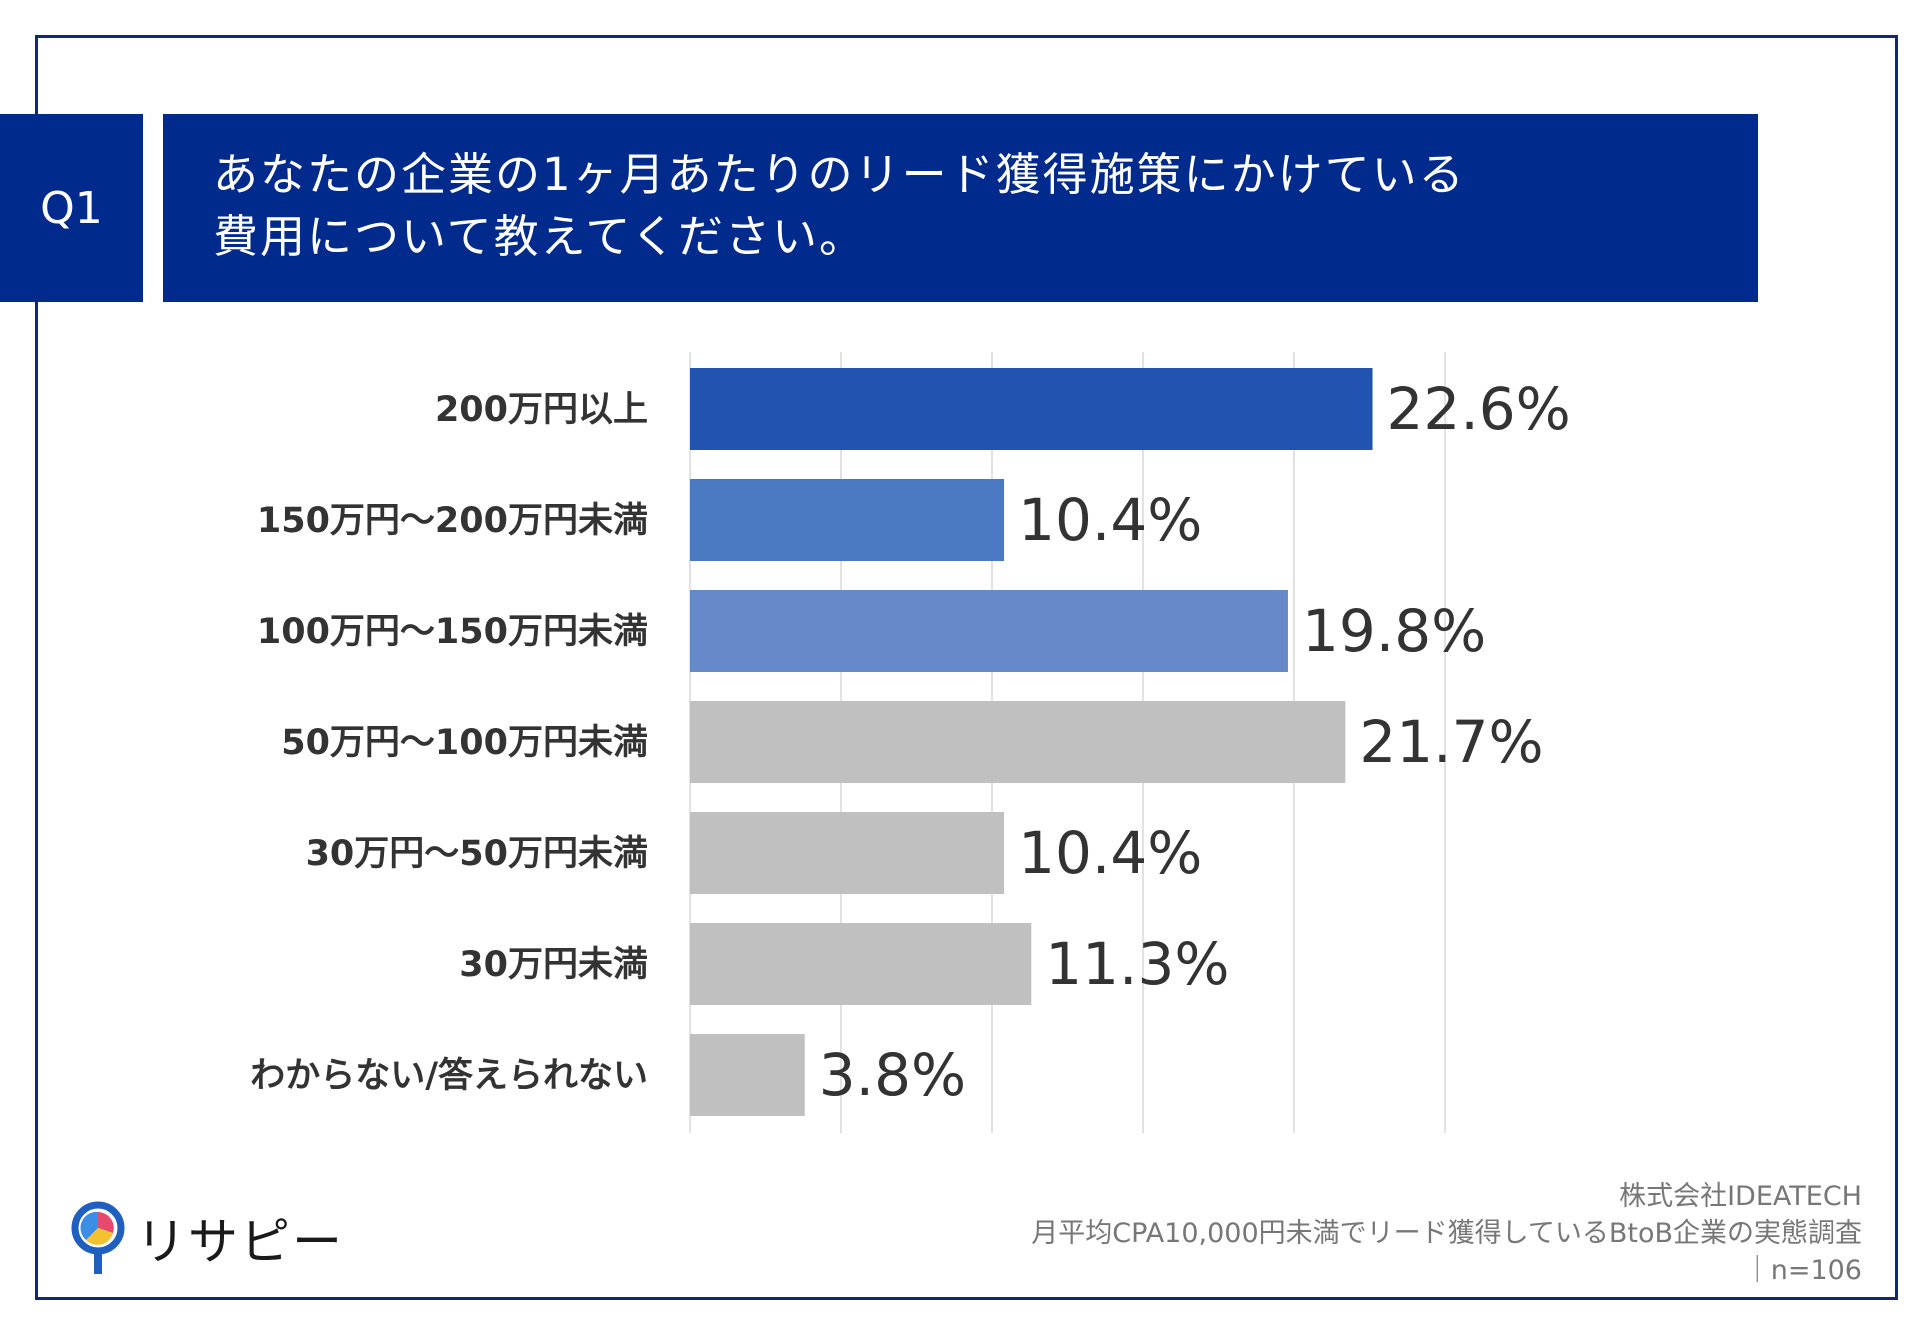  What do you see at coordinates (1451, 742) in the screenshot?
I see `data-label: 21.7%` at bounding box center [1451, 742].